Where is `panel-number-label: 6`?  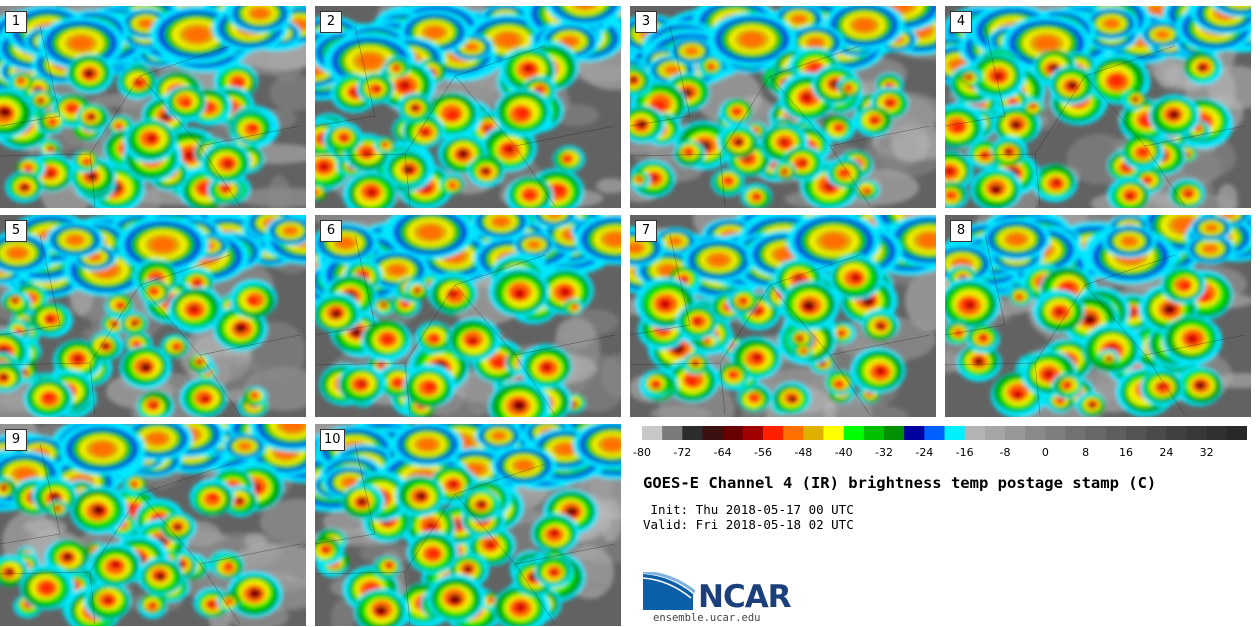 panel-number-label: 6 is located at coordinates (331, 231).